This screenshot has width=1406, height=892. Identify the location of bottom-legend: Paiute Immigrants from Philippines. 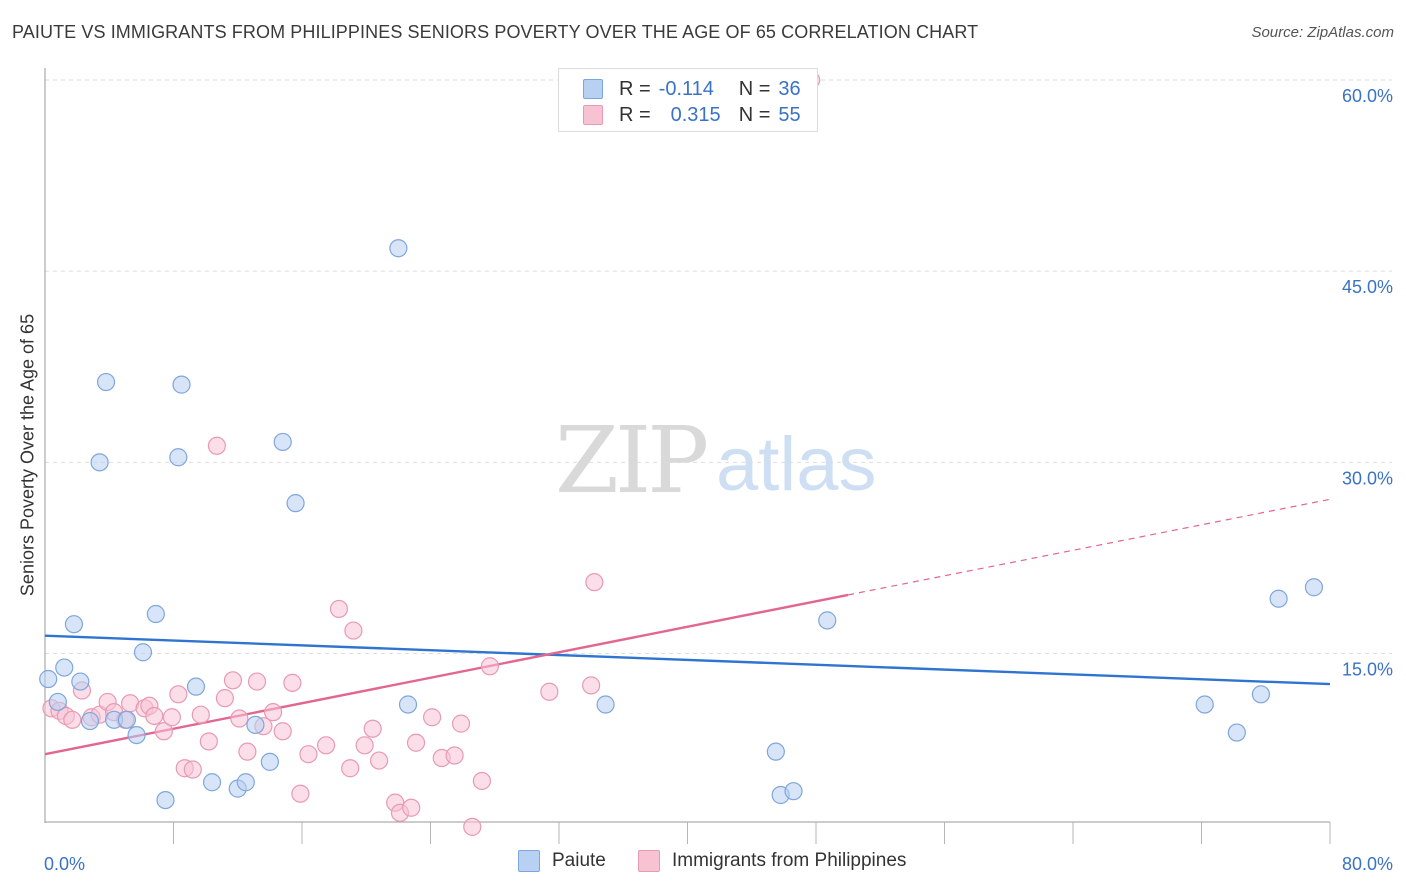
(703, 864).